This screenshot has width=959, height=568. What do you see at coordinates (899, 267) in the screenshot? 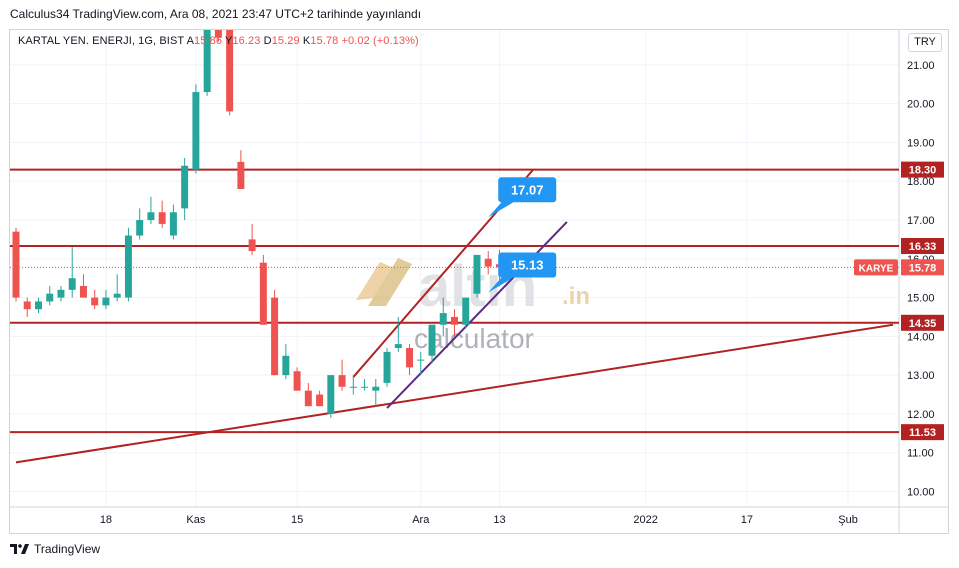
I see `last-price-tag: KARYE 15.78` at bounding box center [899, 267].